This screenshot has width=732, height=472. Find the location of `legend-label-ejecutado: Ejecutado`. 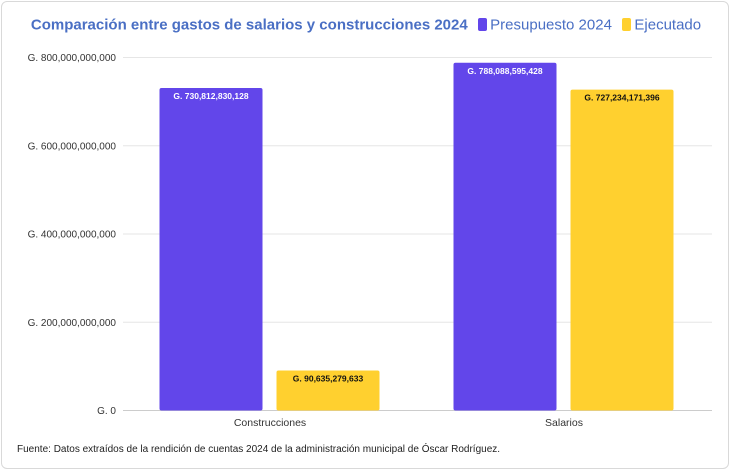

legend-label-ejecutado: Ejecutado is located at coordinates (668, 25).